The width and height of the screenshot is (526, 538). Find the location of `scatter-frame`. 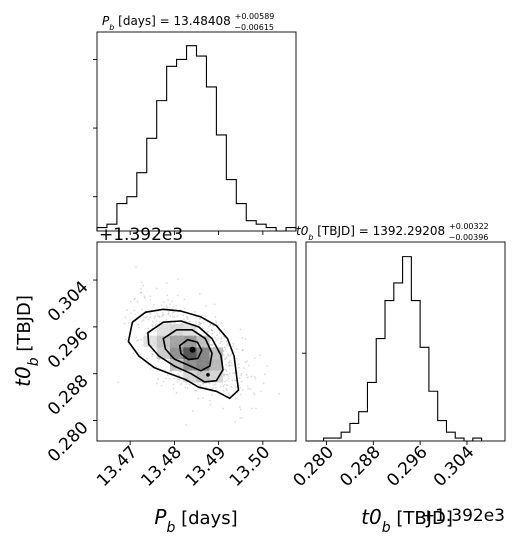

scatter-frame is located at coordinates (196, 341).